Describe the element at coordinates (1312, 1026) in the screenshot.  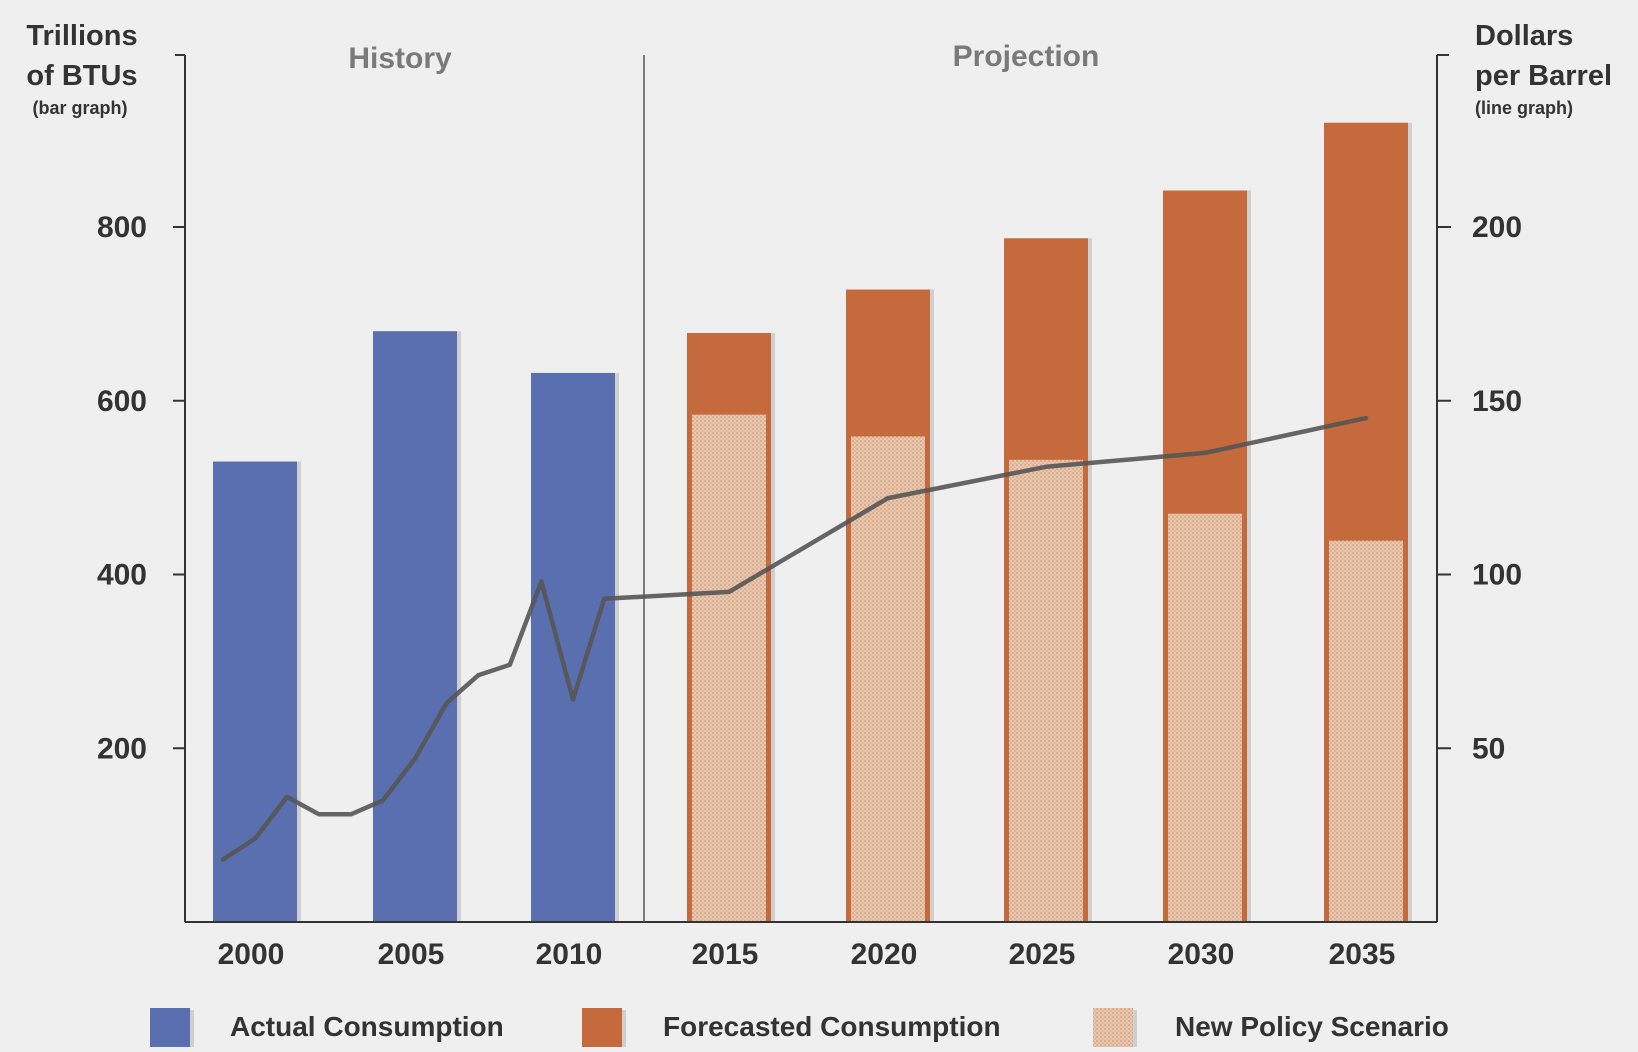
I see `legend-label: New Policy Scenario` at that location.